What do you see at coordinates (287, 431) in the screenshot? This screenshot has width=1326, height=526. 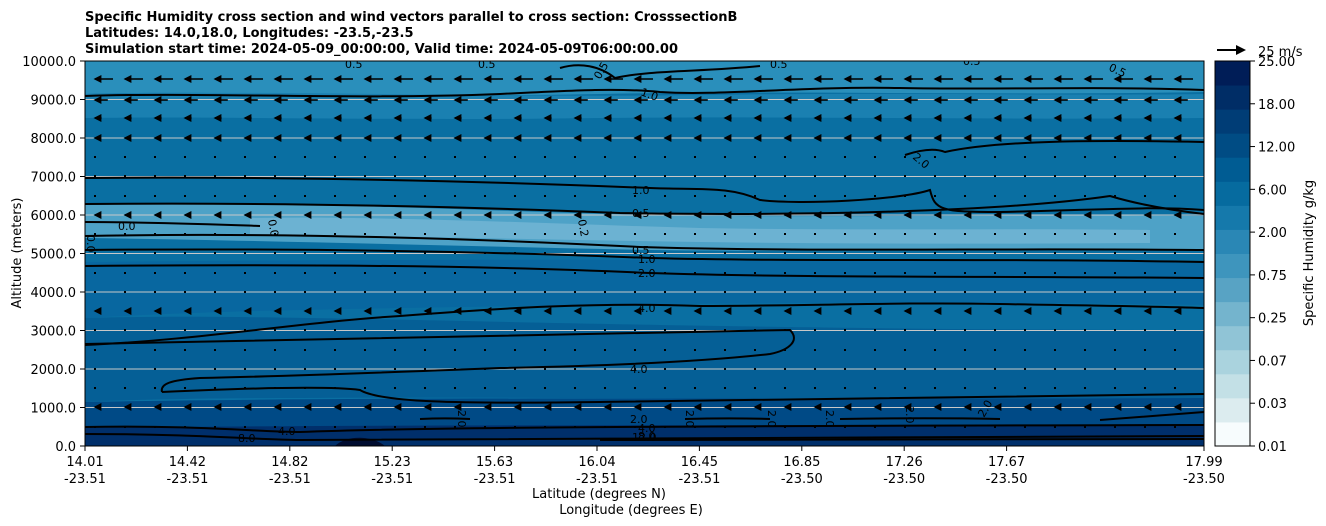 I see `contour-label: 4.0` at bounding box center [287, 431].